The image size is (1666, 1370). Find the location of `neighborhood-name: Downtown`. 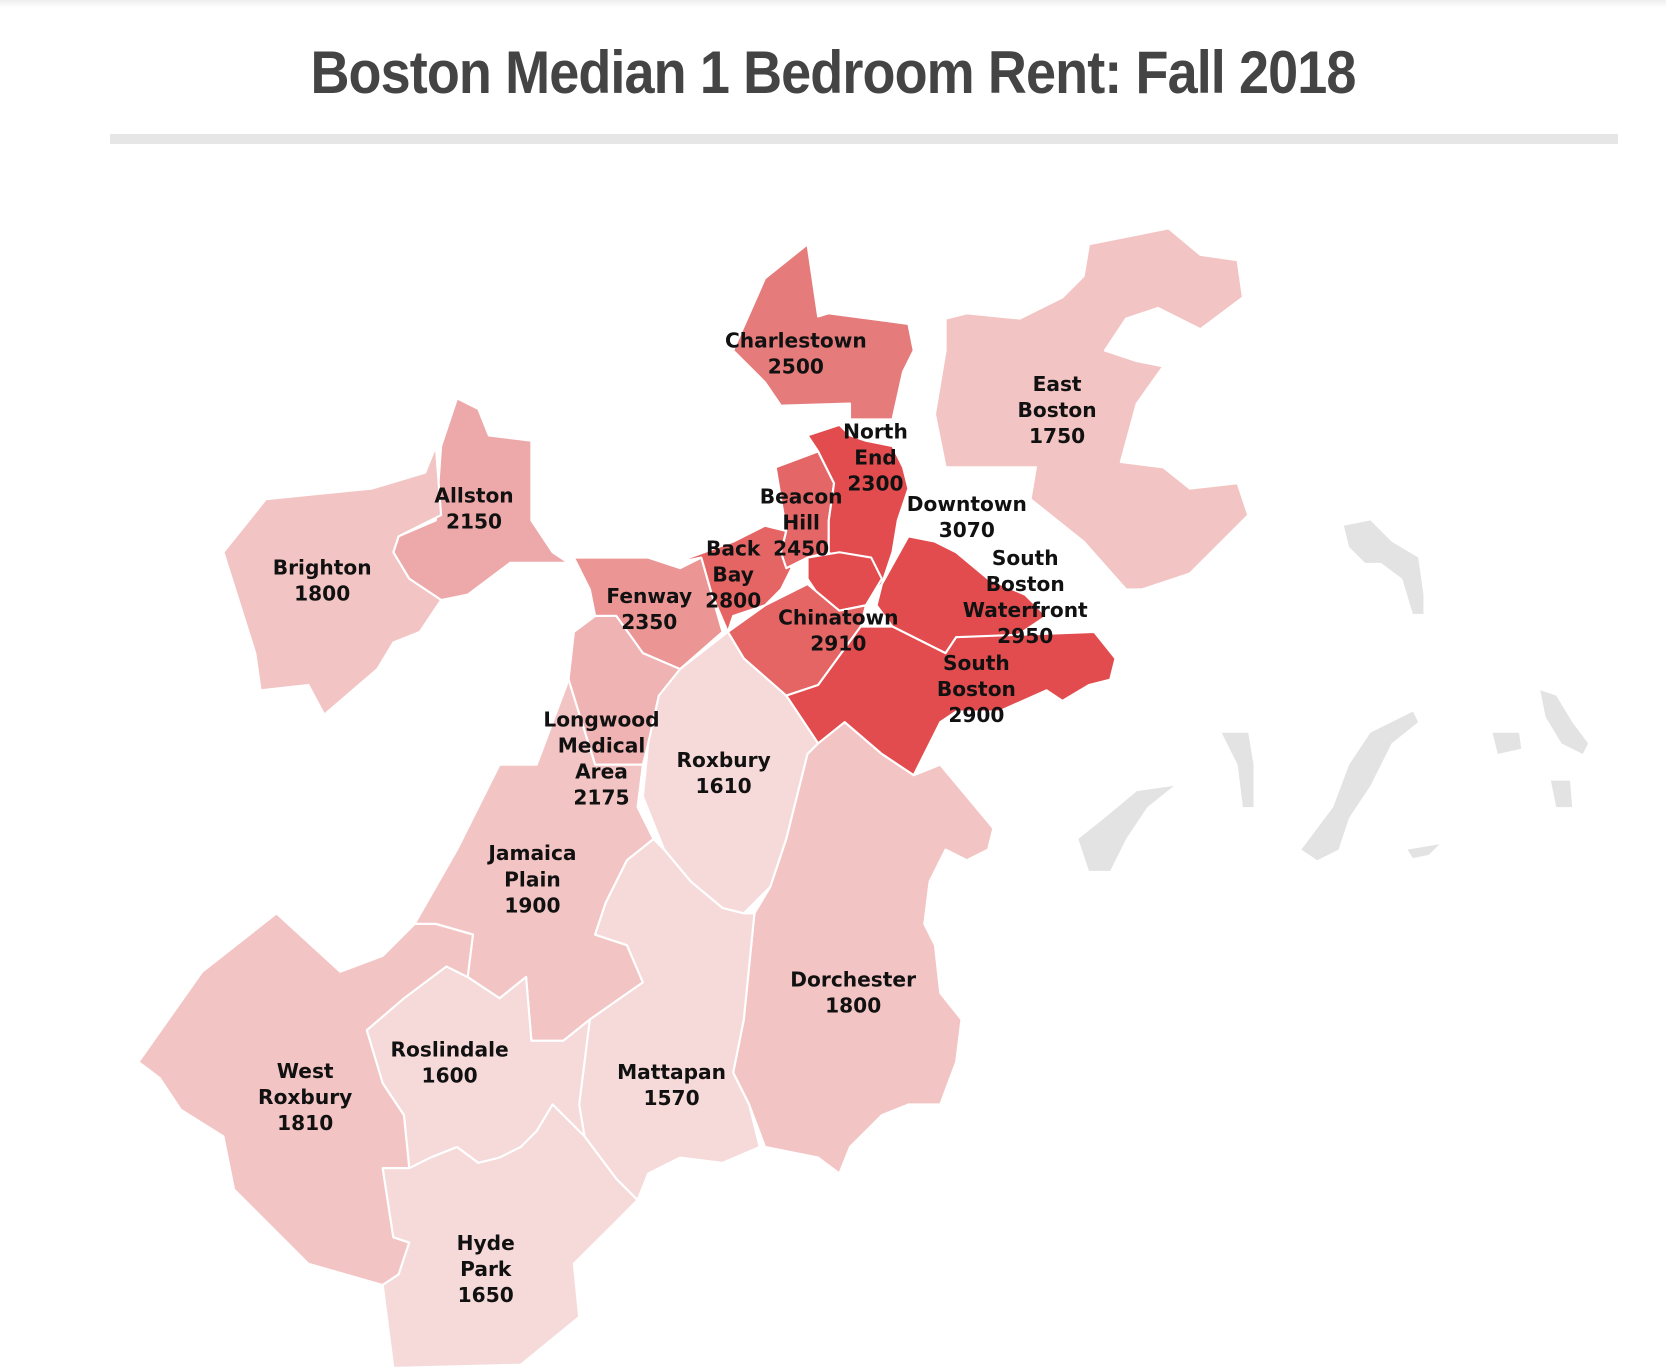

neighborhood-name: Downtown is located at coordinates (967, 504).